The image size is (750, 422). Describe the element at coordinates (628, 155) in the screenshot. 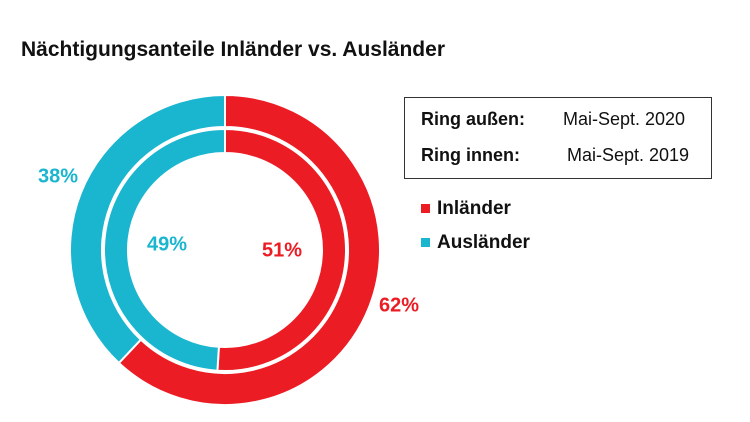

I see `inner-ring-period: Mai-Sept. 2019` at that location.